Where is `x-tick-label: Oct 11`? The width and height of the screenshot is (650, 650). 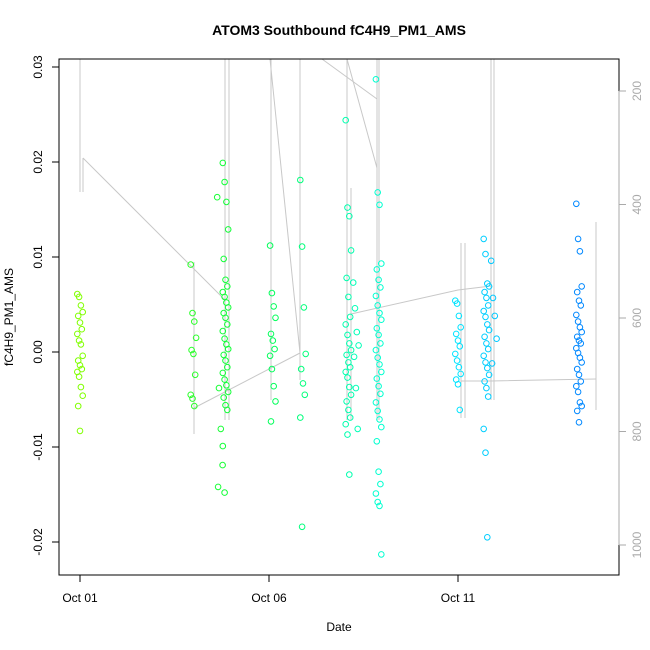
x-tick-label: Oct 11 is located at coordinates (458, 598).